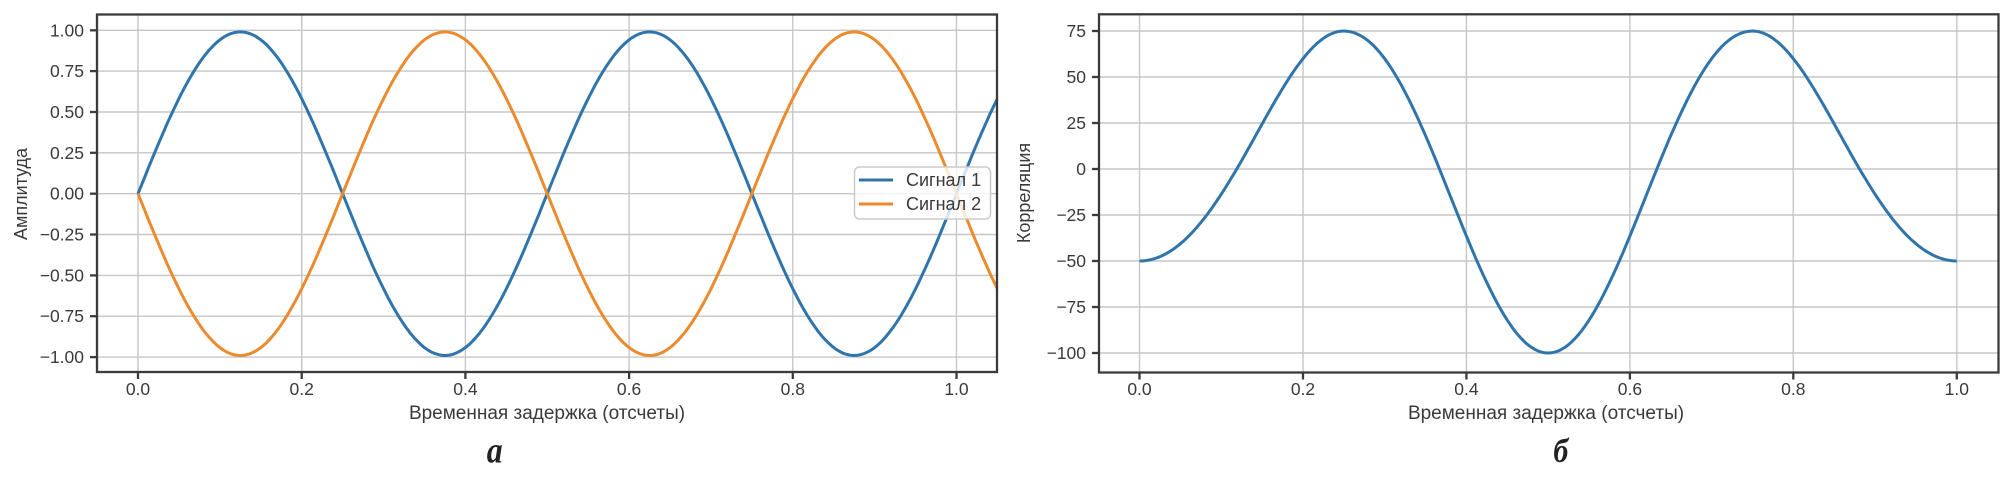 Image resolution: width=2008 pixels, height=480 pixels. Describe the element at coordinates (67, 194) in the screenshot. I see `svg-text: 0.00` at that location.